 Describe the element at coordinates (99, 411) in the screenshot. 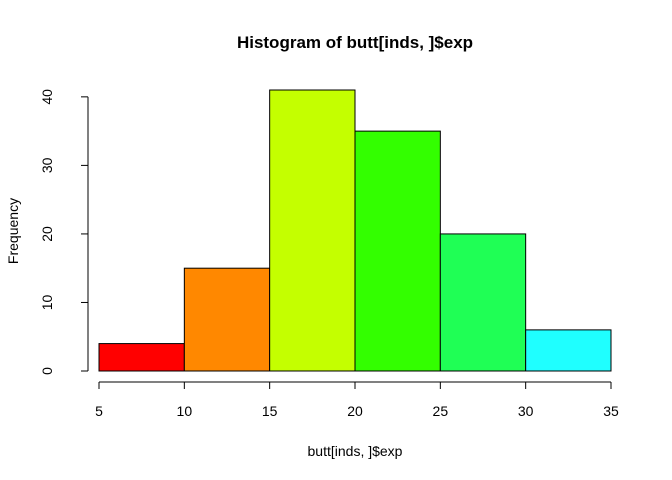

I see `x-tick-label-0: 5` at that location.